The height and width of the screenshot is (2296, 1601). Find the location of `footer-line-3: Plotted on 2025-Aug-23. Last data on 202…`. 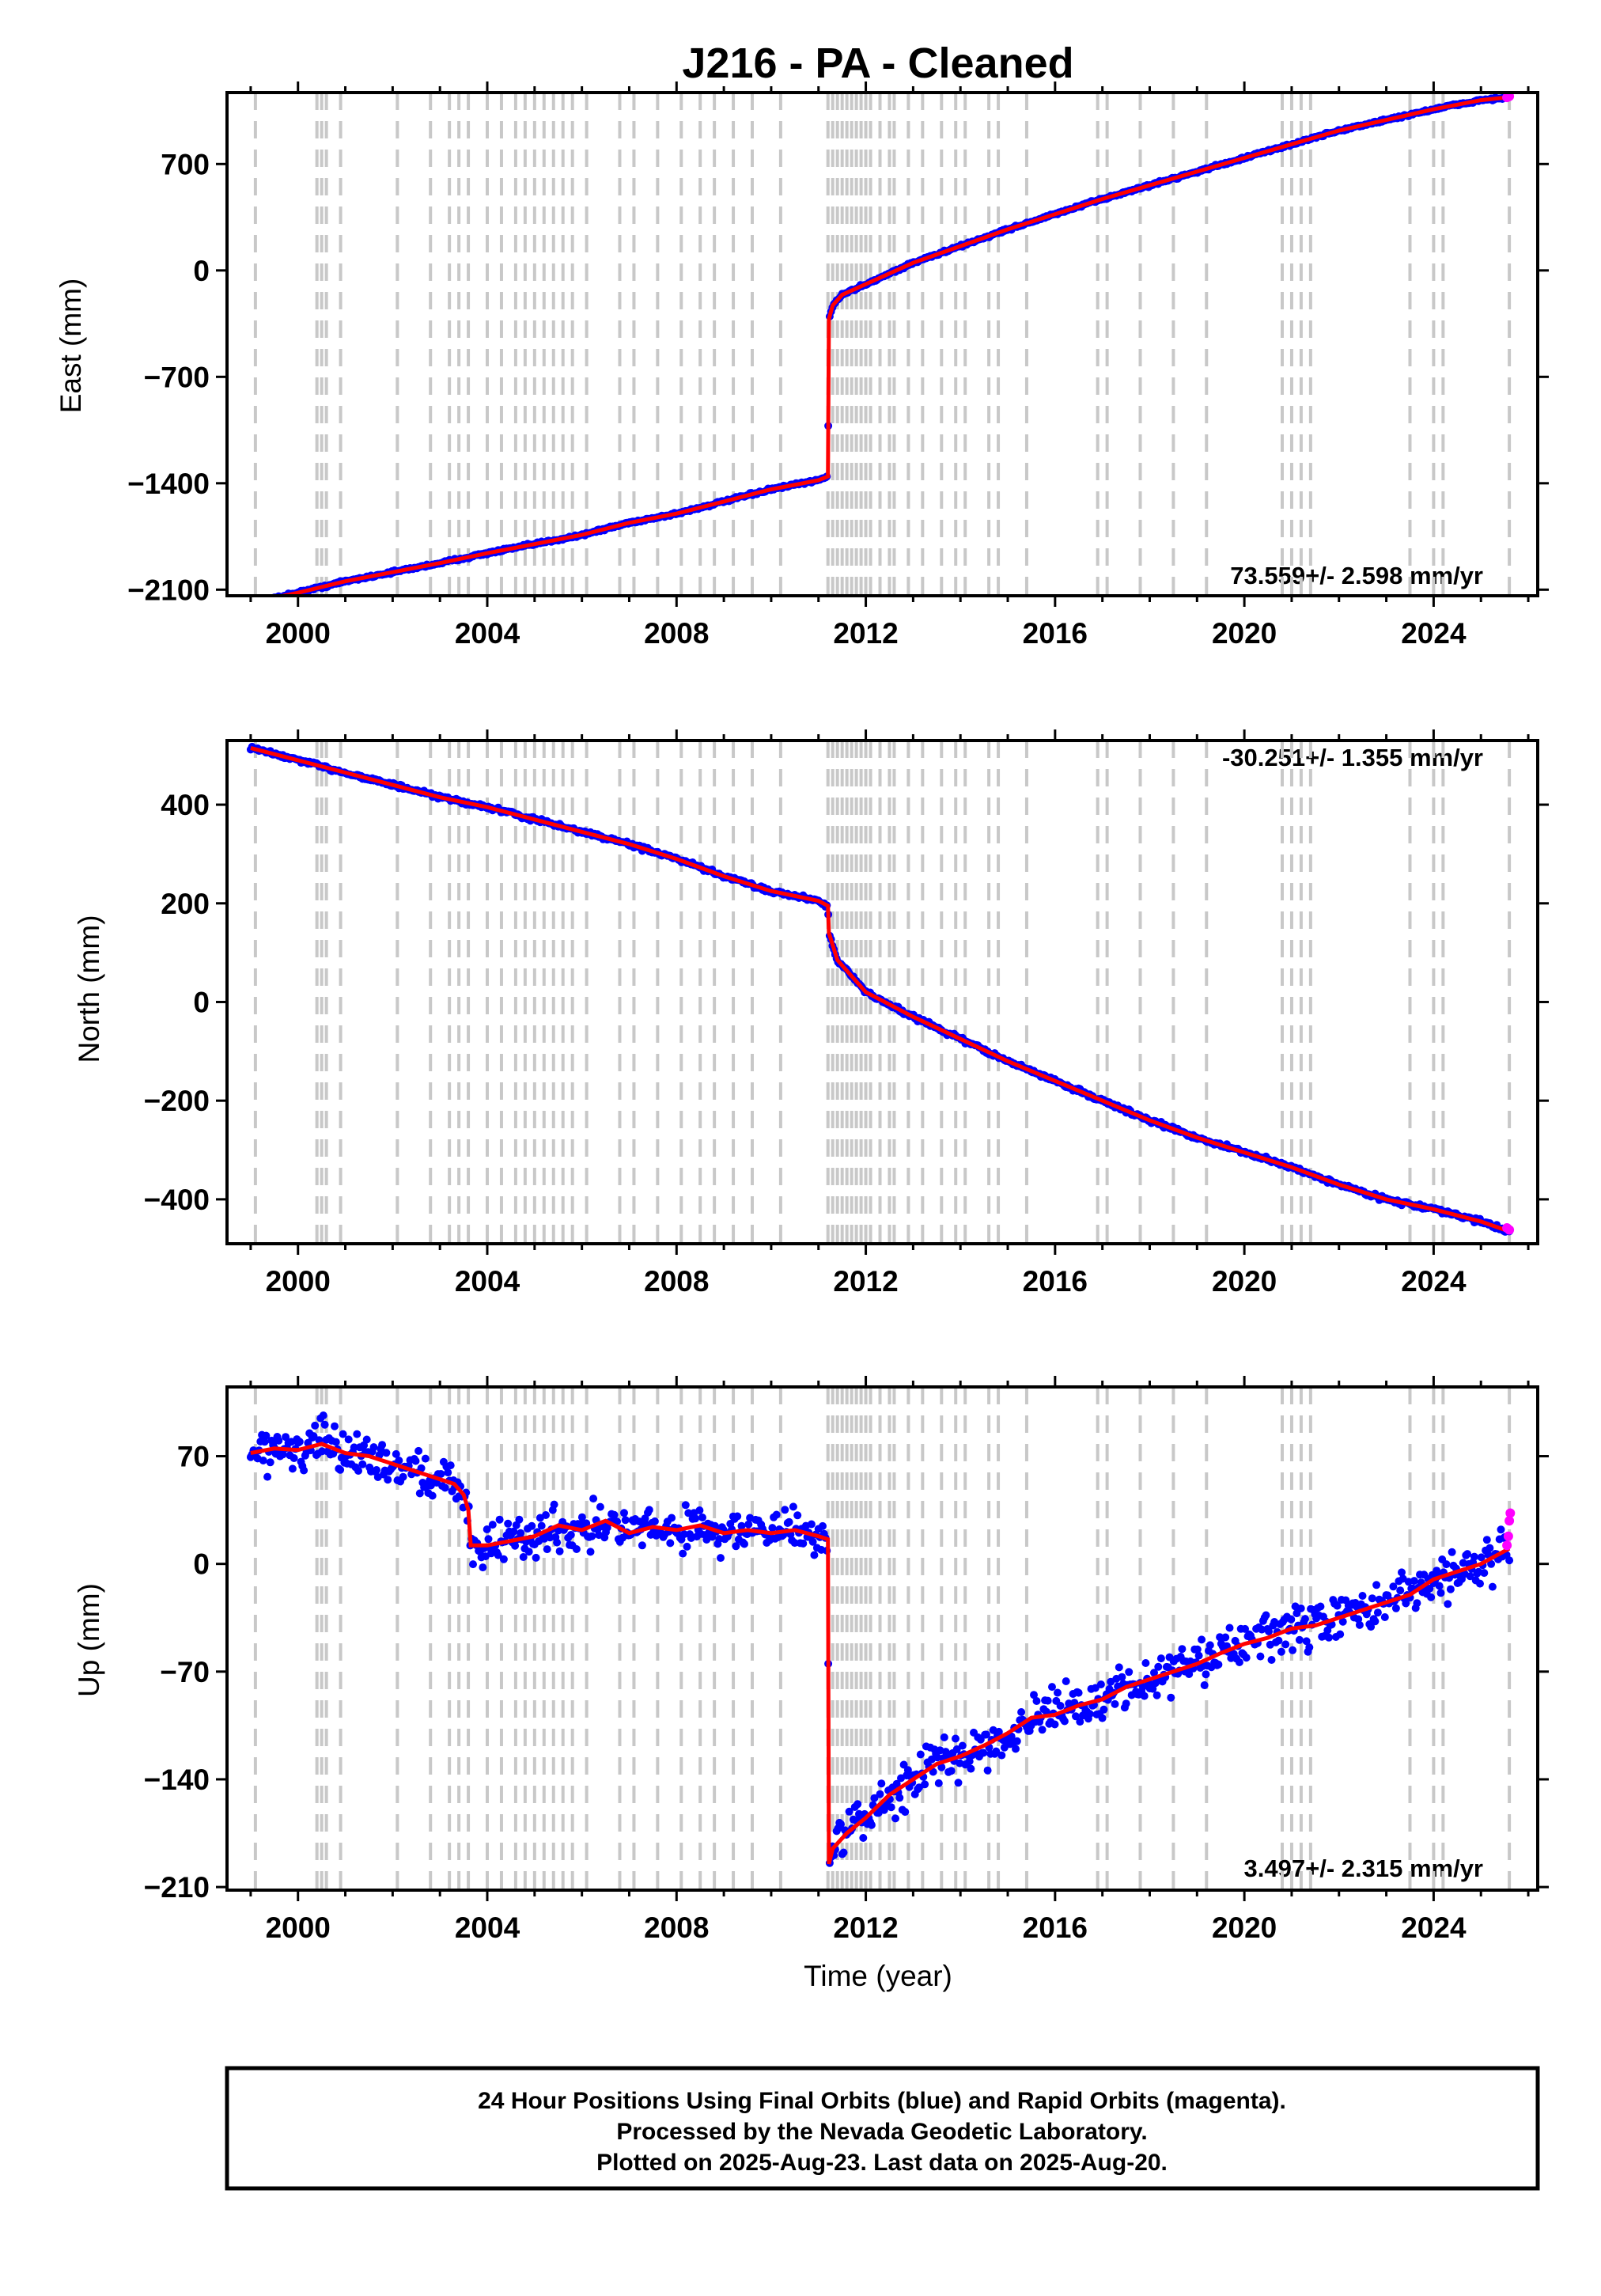

footer-line-3: Plotted on 2025-Aug-23. Last data on 202… is located at coordinates (882, 2163).